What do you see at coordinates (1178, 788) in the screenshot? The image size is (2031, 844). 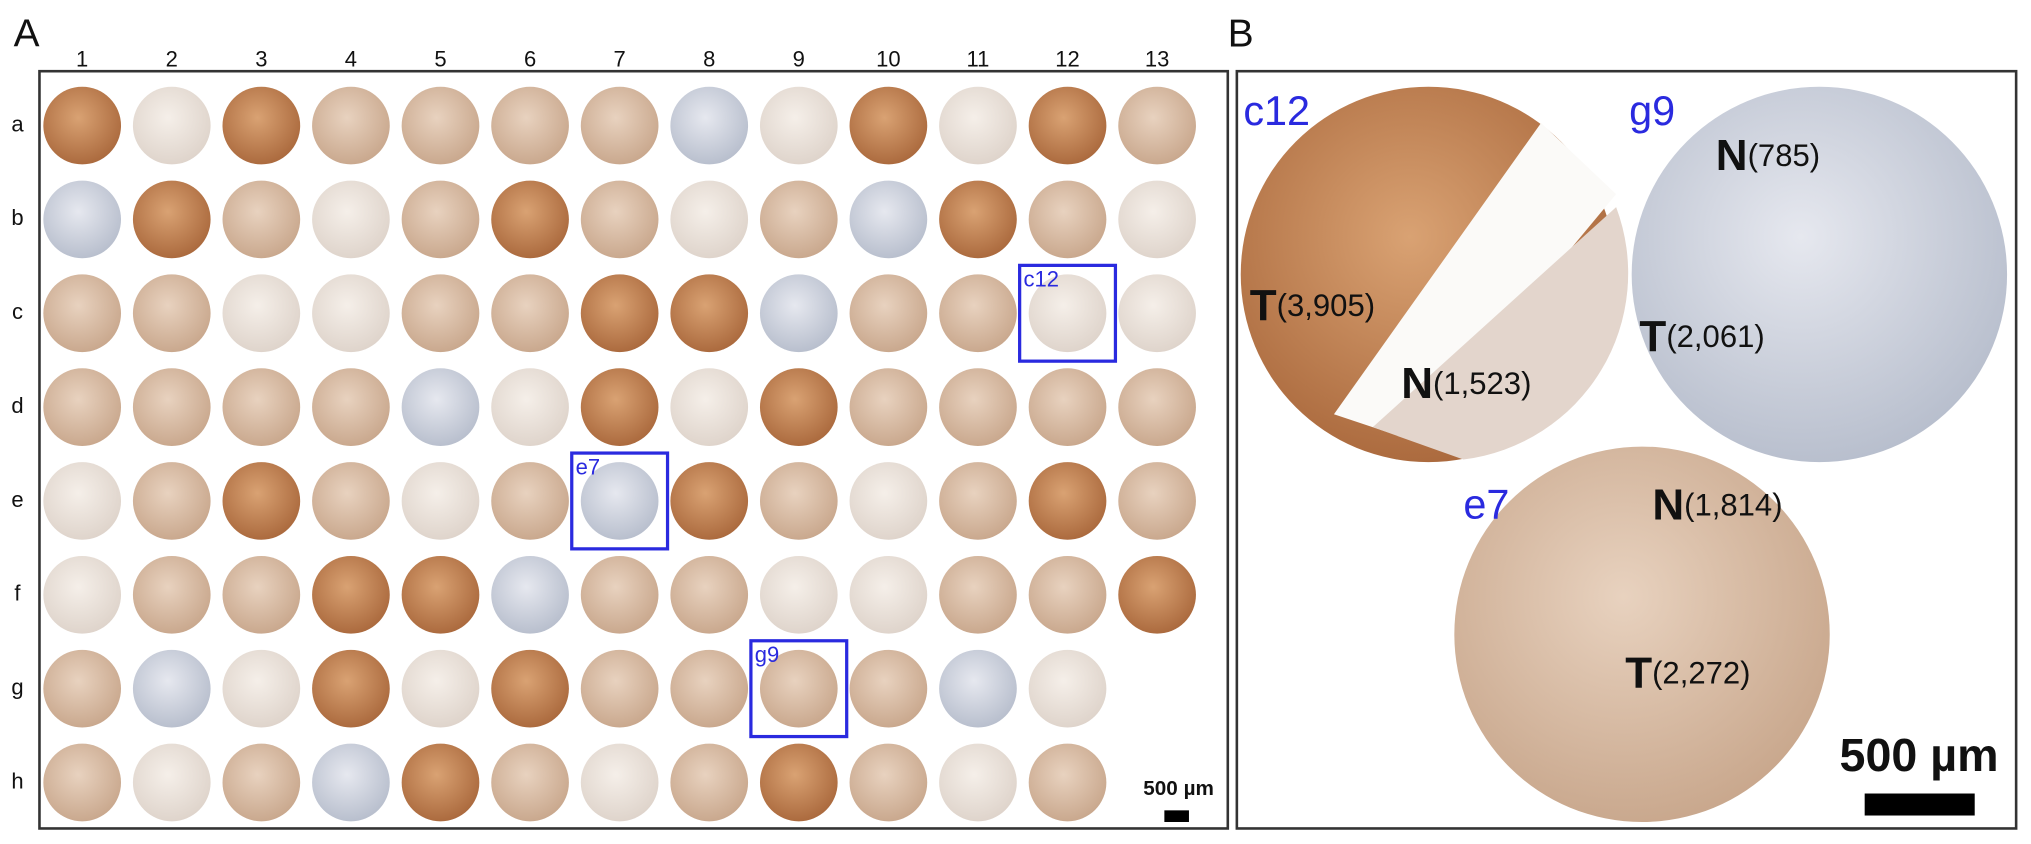 I see `scale-label: 500 µm` at bounding box center [1178, 788].